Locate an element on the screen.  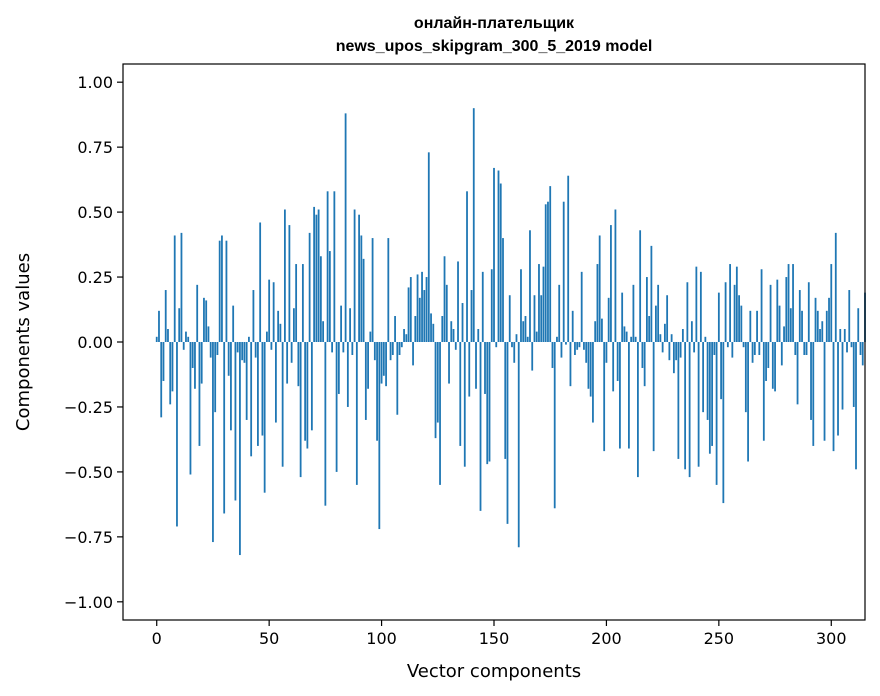
x-tick-label: 0 is located at coordinates (157, 638).